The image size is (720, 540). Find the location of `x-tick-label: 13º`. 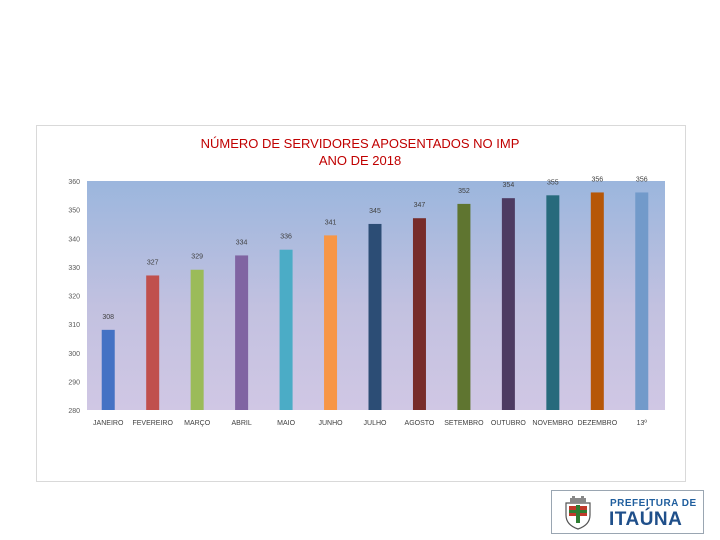

x-tick-label: 13º is located at coordinates (642, 423).